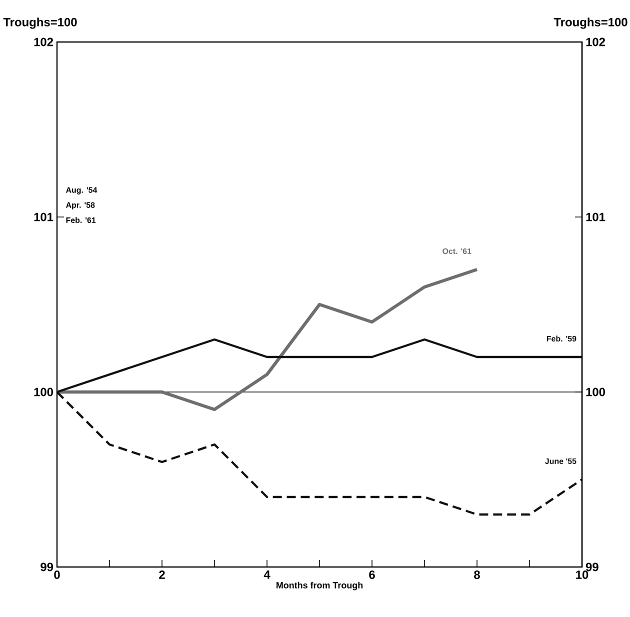 This screenshot has height=617, width=630. Describe the element at coordinates (267, 574) in the screenshot. I see `x-tick-label: 4` at that location.